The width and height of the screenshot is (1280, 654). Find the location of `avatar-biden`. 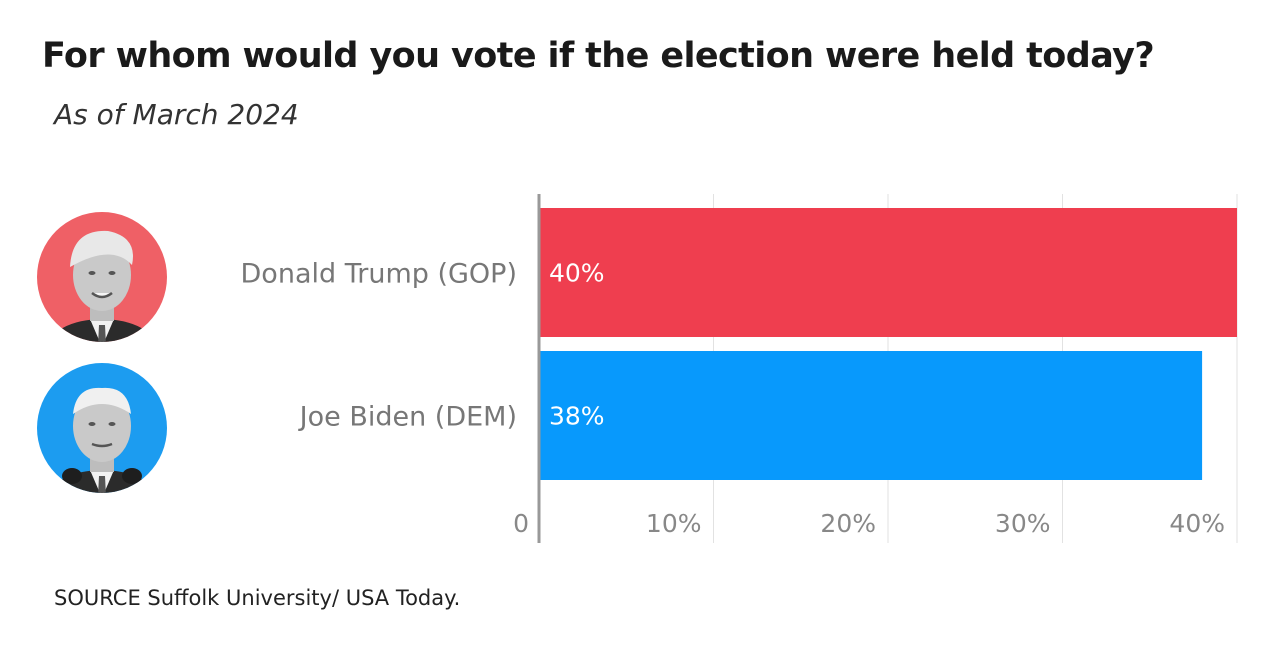

avatar-biden is located at coordinates (102, 428).